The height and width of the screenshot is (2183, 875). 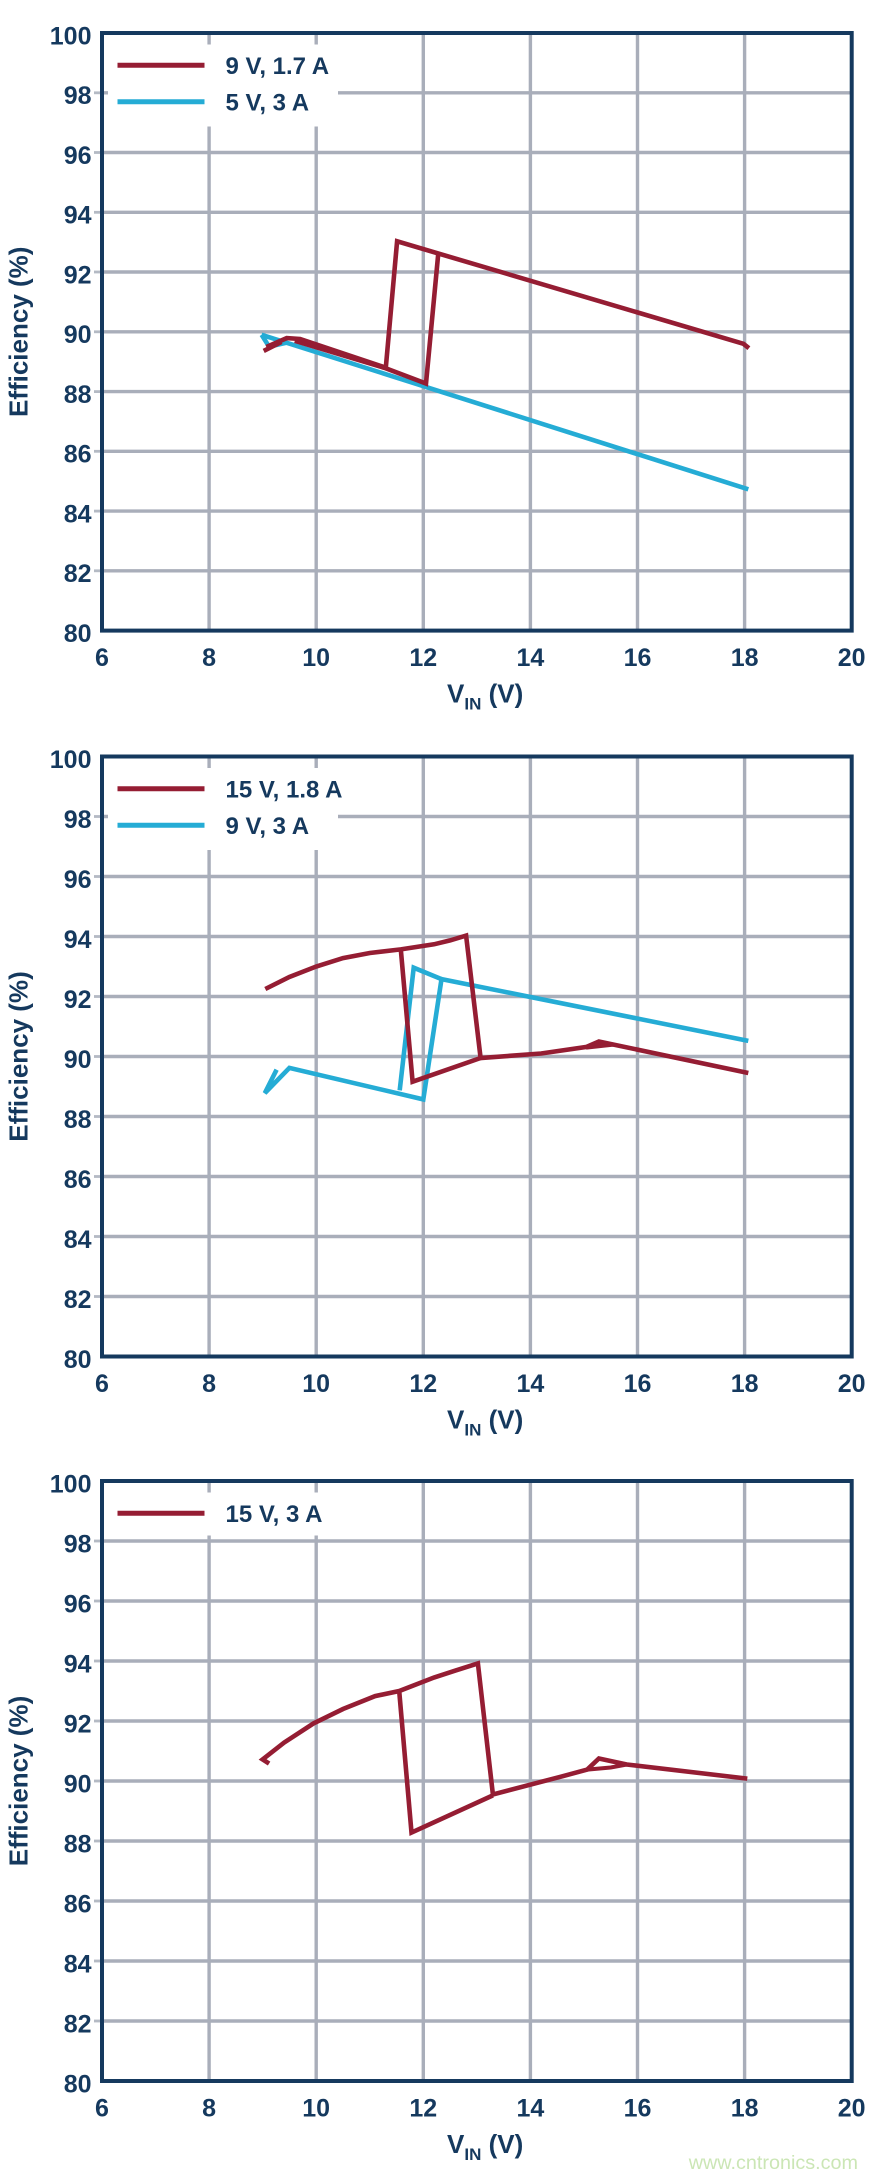 What do you see at coordinates (773, 2163) in the screenshot?
I see `svg-text: www.cntronics.com` at bounding box center [773, 2163].